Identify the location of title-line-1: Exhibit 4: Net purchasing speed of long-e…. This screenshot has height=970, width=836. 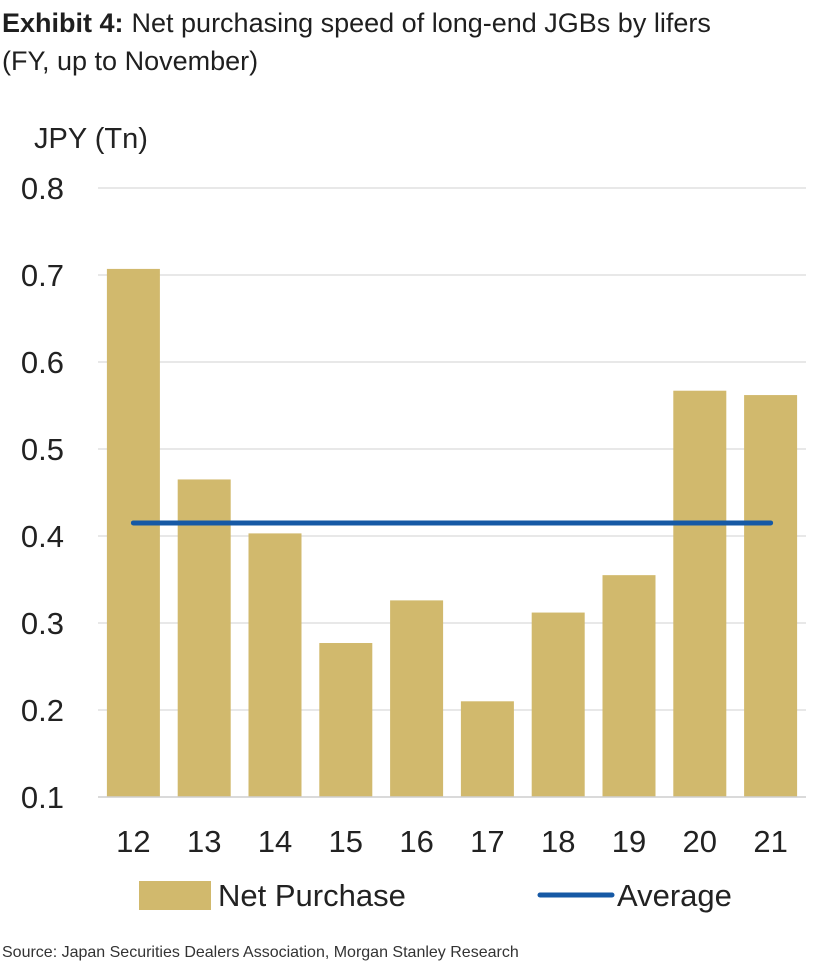
(419, 23).